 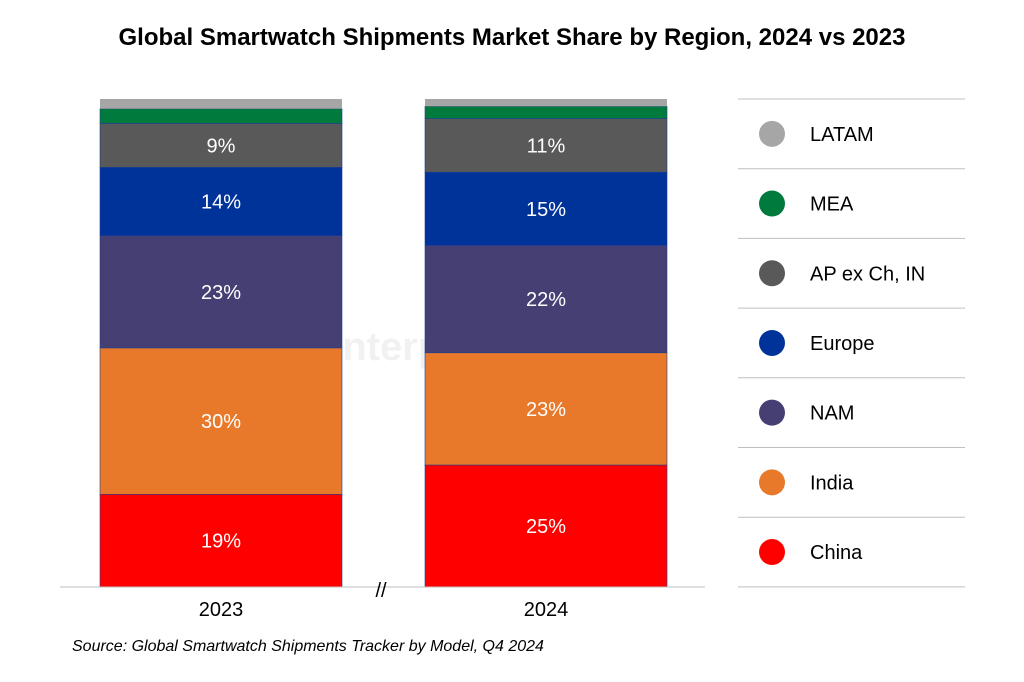 I want to click on data-label: 15%, so click(x=546, y=210).